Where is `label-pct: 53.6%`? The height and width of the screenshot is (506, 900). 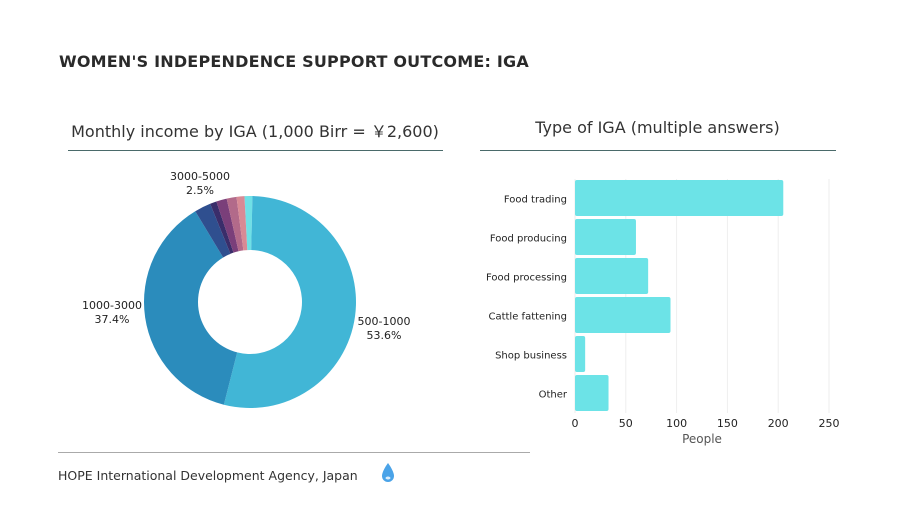
label-pct: 53.6% is located at coordinates (384, 335).